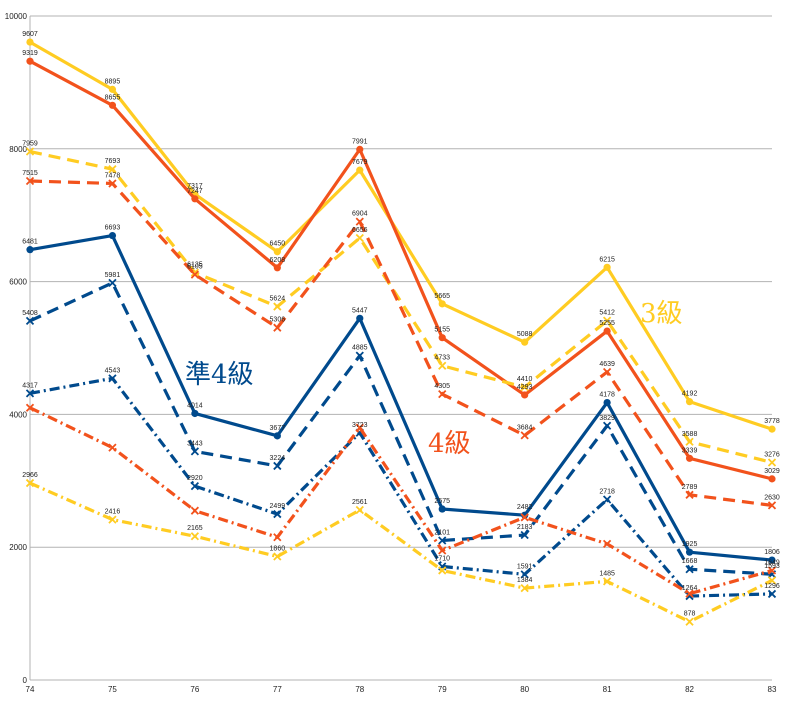  I want to click on data-label: 6208, so click(278, 260).